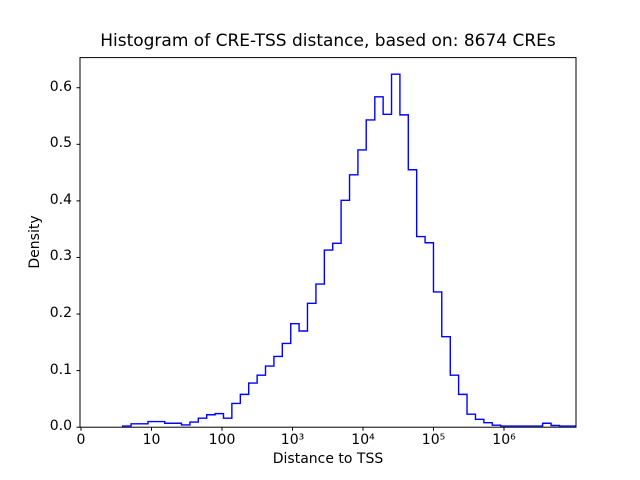 The height and width of the screenshot is (480, 640). I want to click on x-tick-label: 10³, so click(292, 440).